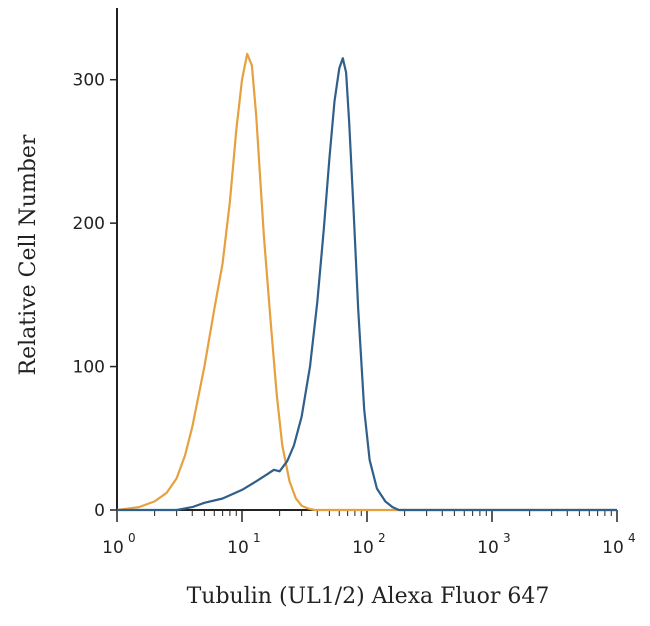 This screenshot has width=650, height=626. I want to click on y-axis-title: Relative Cell Number, so click(28, 254).